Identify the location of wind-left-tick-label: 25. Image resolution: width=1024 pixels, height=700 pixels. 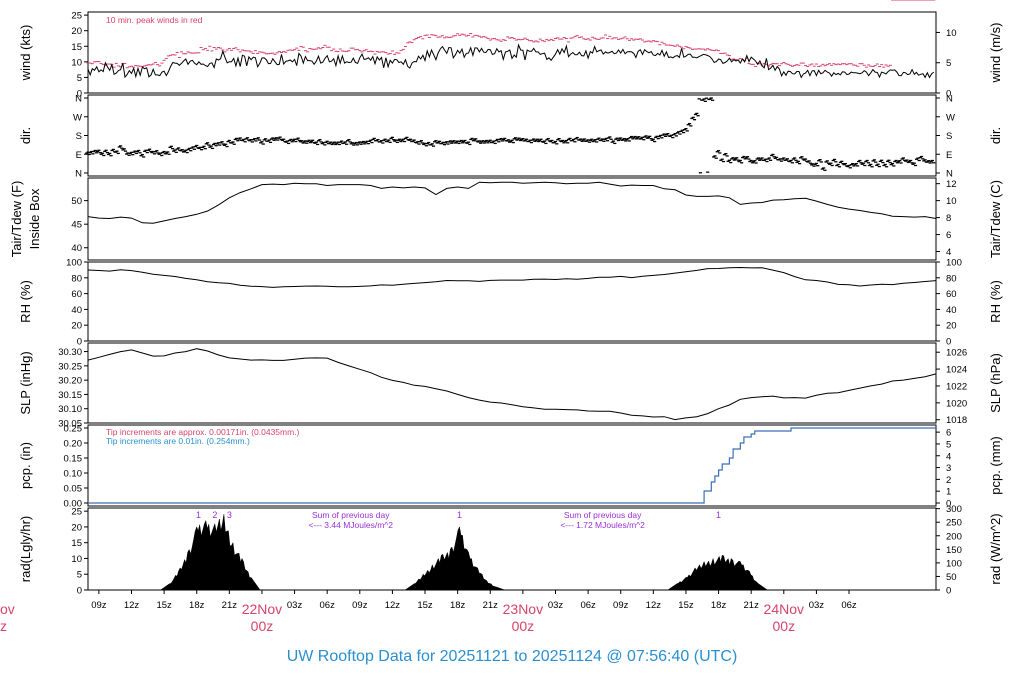
(76, 16).